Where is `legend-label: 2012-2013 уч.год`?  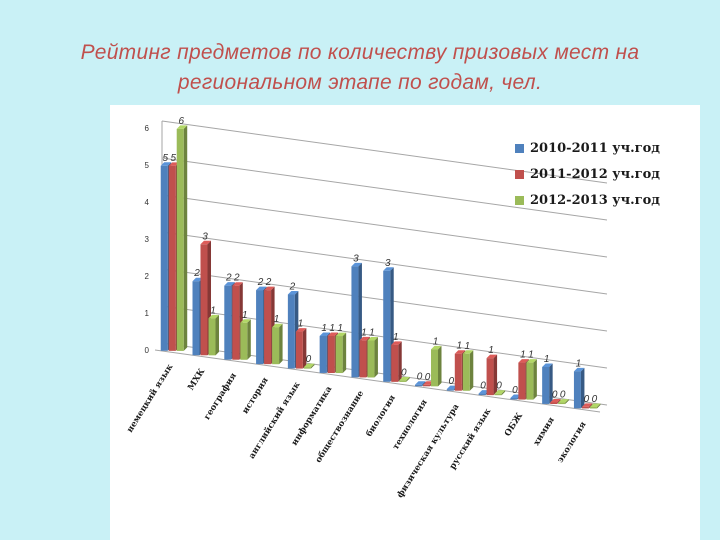 legend-label: 2012-2013 уч.год is located at coordinates (595, 200).